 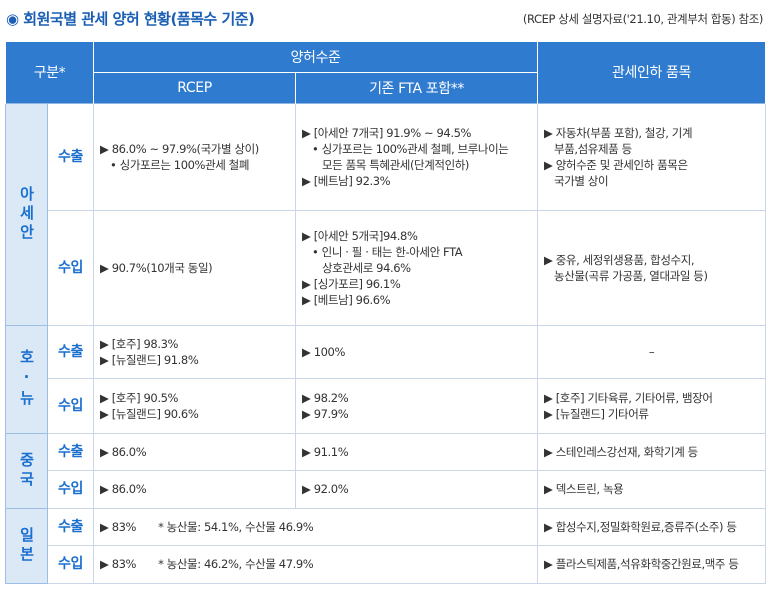 What do you see at coordinates (179, 148) in the screenshot?
I see `cell-line: ▶ 86.0% ~ 97.9%(국가별 상이)` at bounding box center [179, 148].